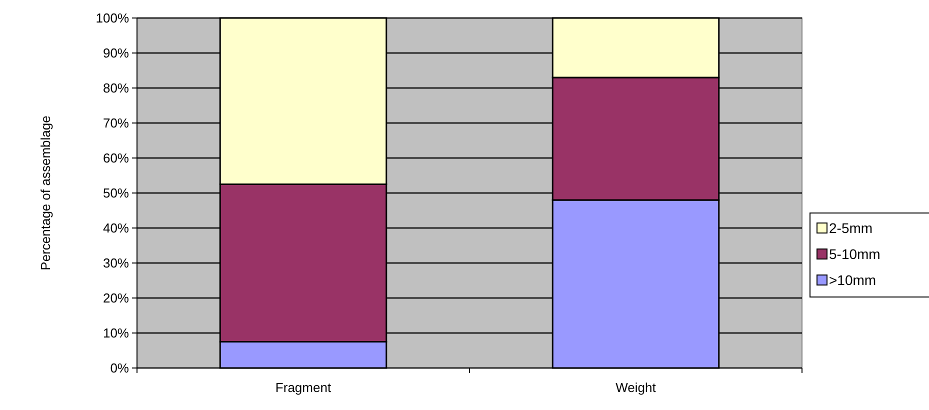 Image resolution: width=929 pixels, height=410 pixels. Describe the element at coordinates (120, 368) in the screenshot. I see `y-tick-label: 0%` at that location.